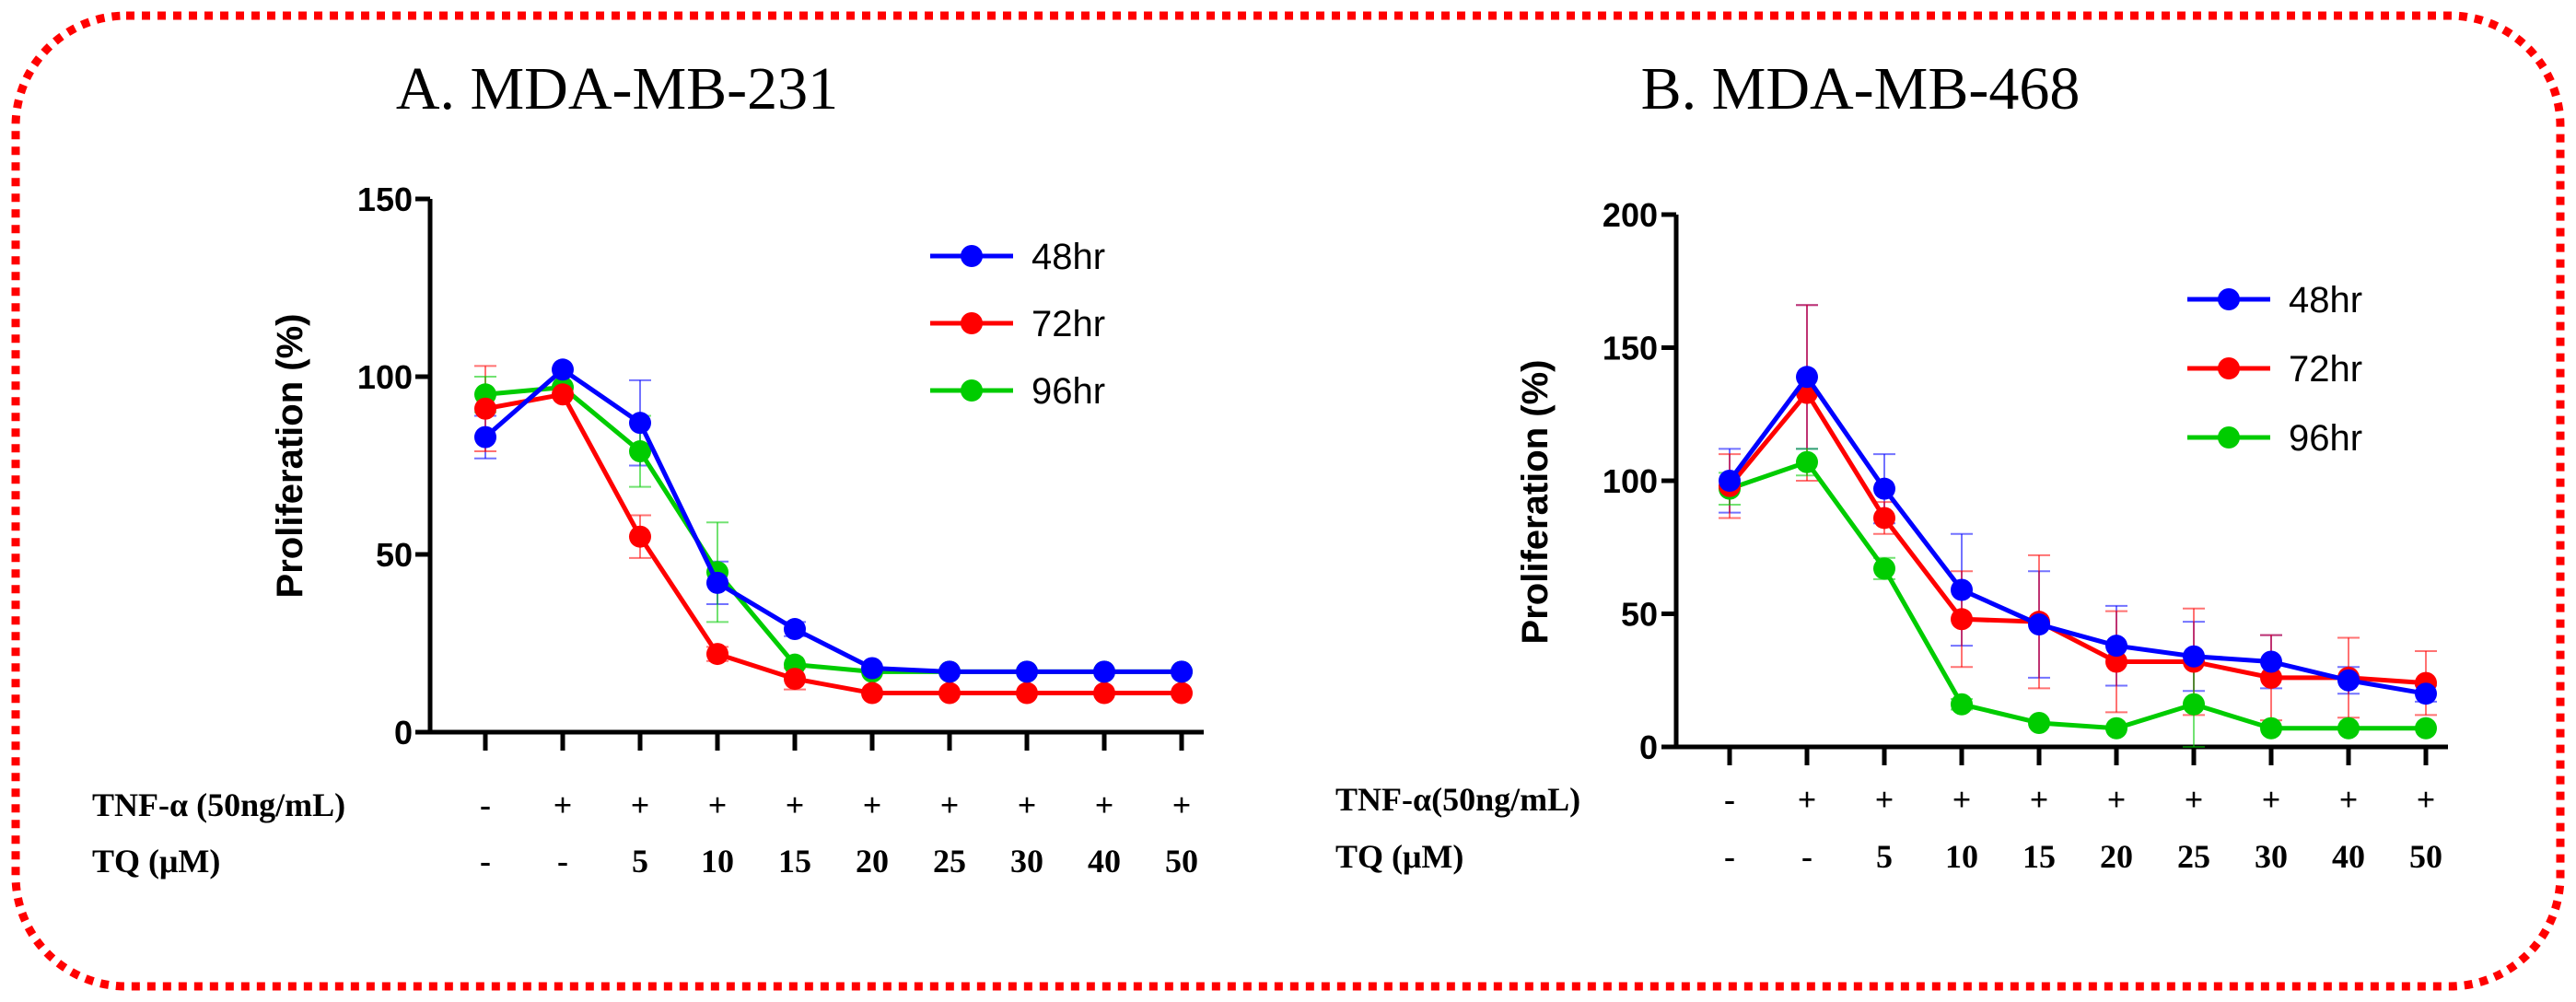 The image size is (2576, 1002). Describe the element at coordinates (218, 804) in the screenshot. I see `row-label-tnf: TNF-α (50ng/mL)` at that location.